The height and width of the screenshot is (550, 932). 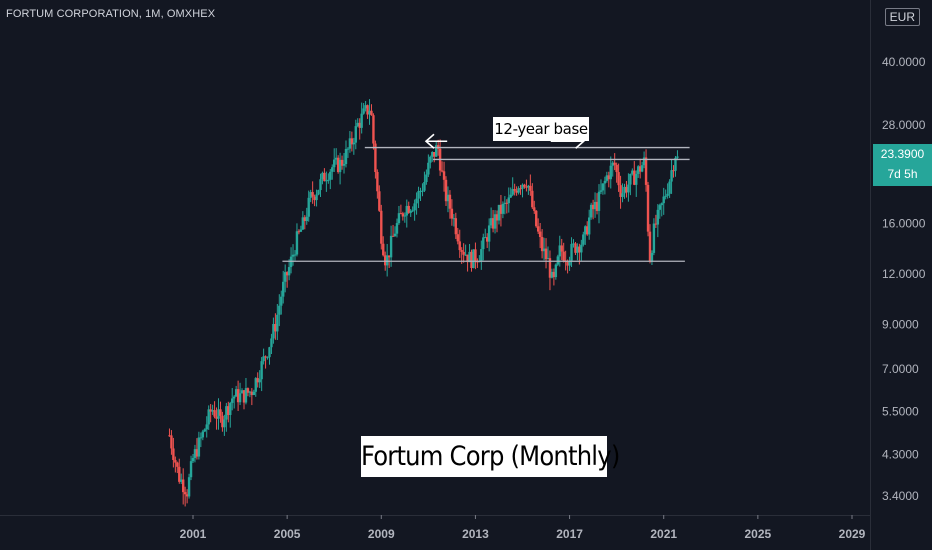 What do you see at coordinates (904, 223) in the screenshot?
I see `price-tick-label: 16.0000` at bounding box center [904, 223].